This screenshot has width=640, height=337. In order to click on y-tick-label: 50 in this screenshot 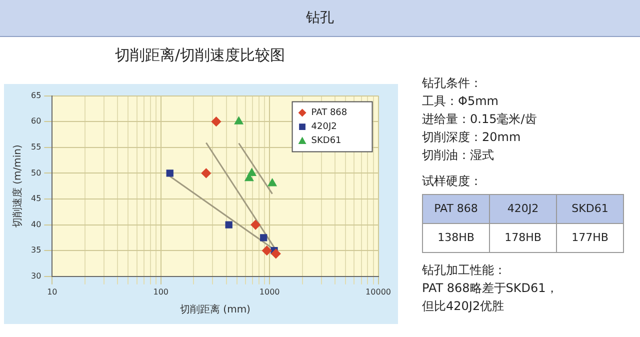, I will do `click(36, 173)`.